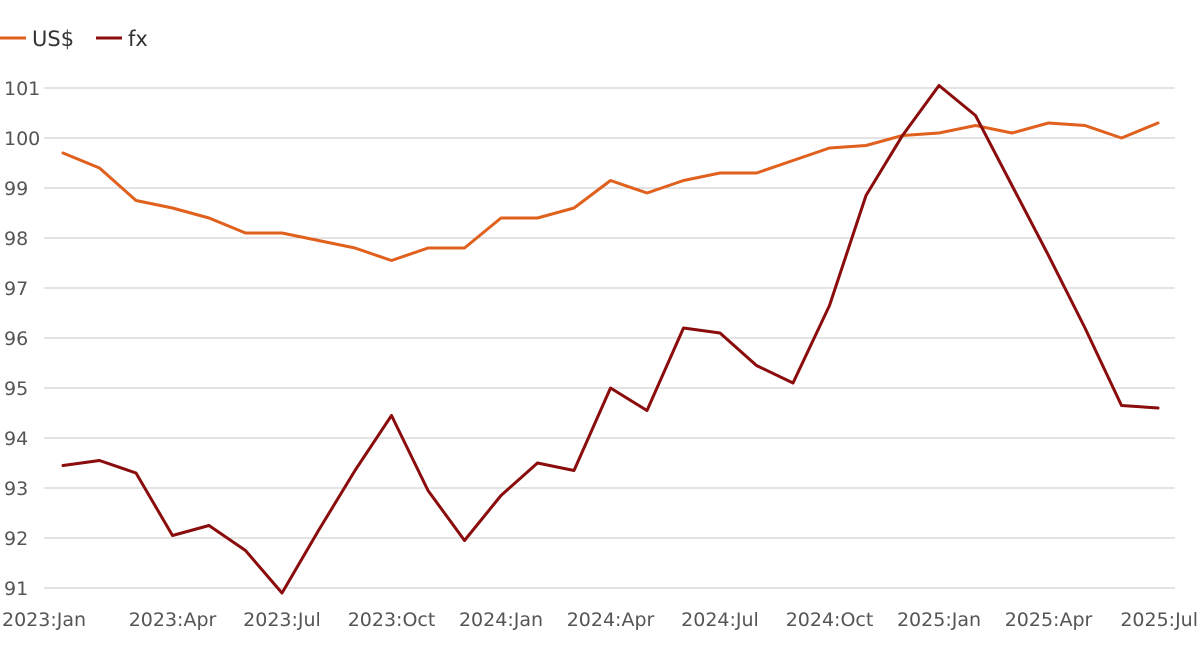  What do you see at coordinates (16, 189) in the screenshot?
I see `y-tick-label: 99` at bounding box center [16, 189].